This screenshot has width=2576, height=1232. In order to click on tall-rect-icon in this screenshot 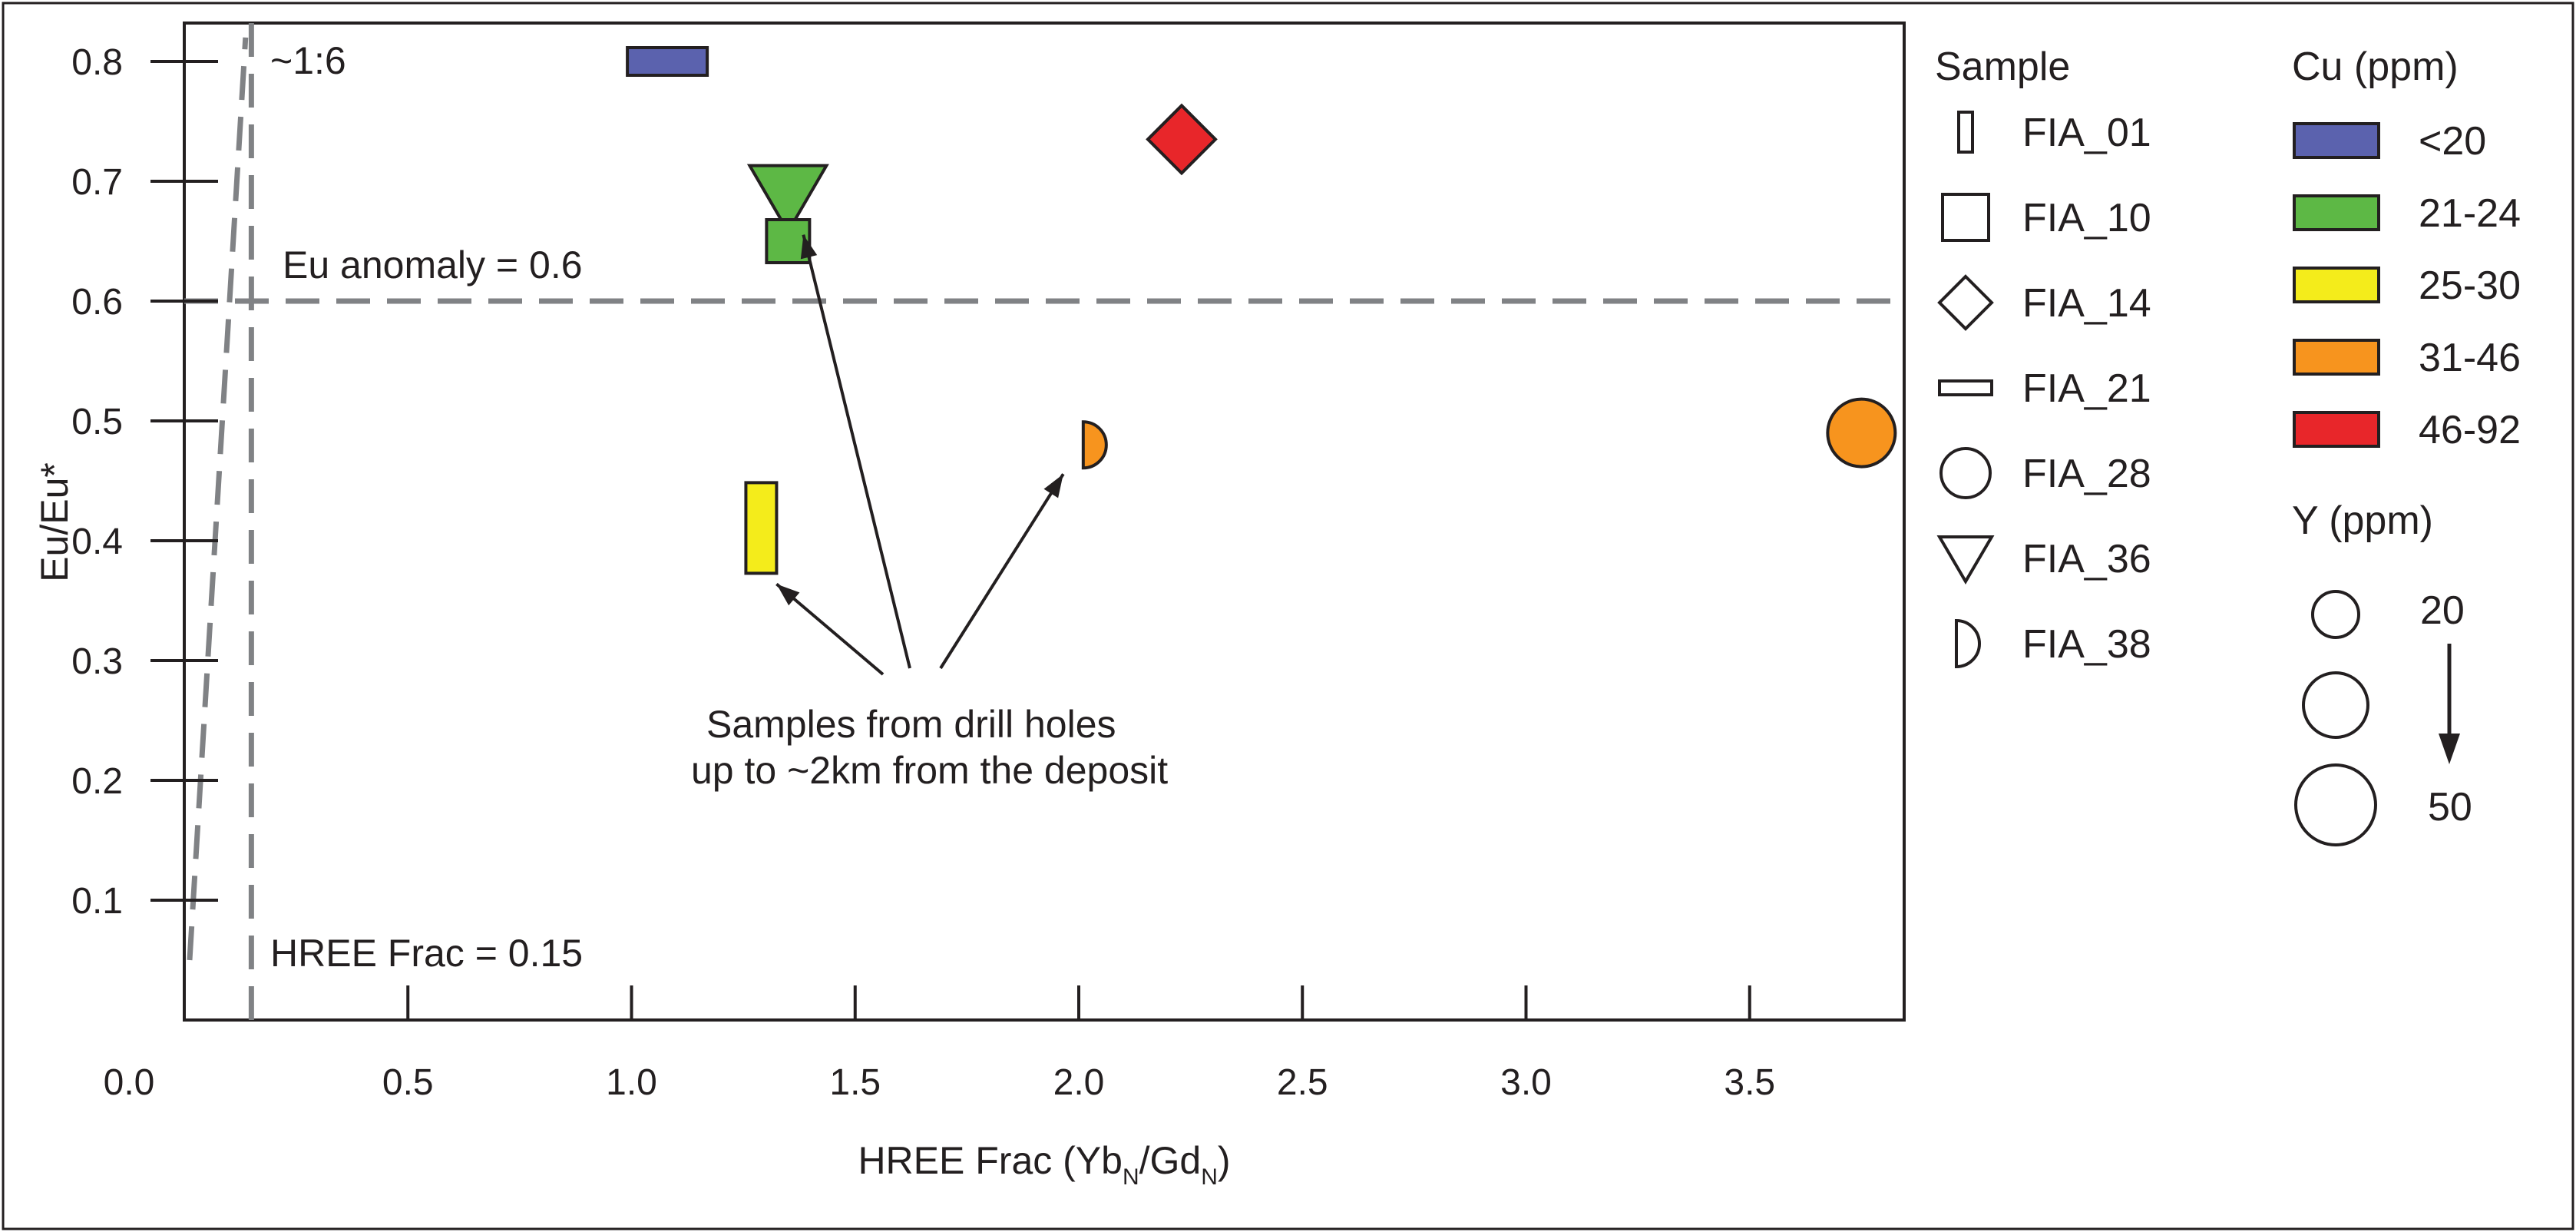, I will do `click(1965, 132)`.